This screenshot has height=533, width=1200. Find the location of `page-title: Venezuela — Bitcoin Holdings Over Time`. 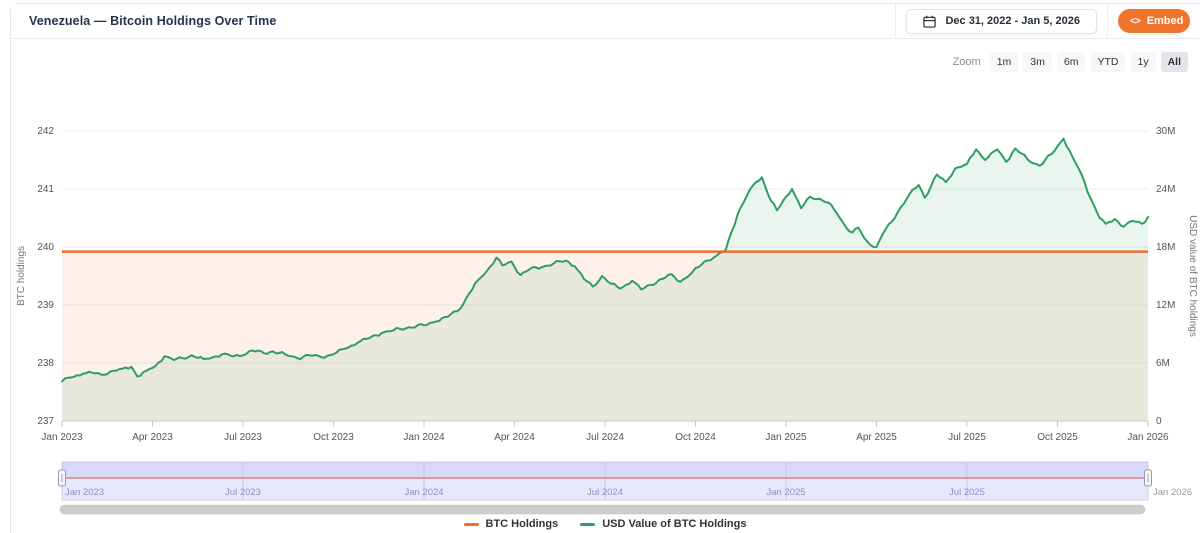

page-title: Venezuela — Bitcoin Holdings Over Time is located at coordinates (153, 21).